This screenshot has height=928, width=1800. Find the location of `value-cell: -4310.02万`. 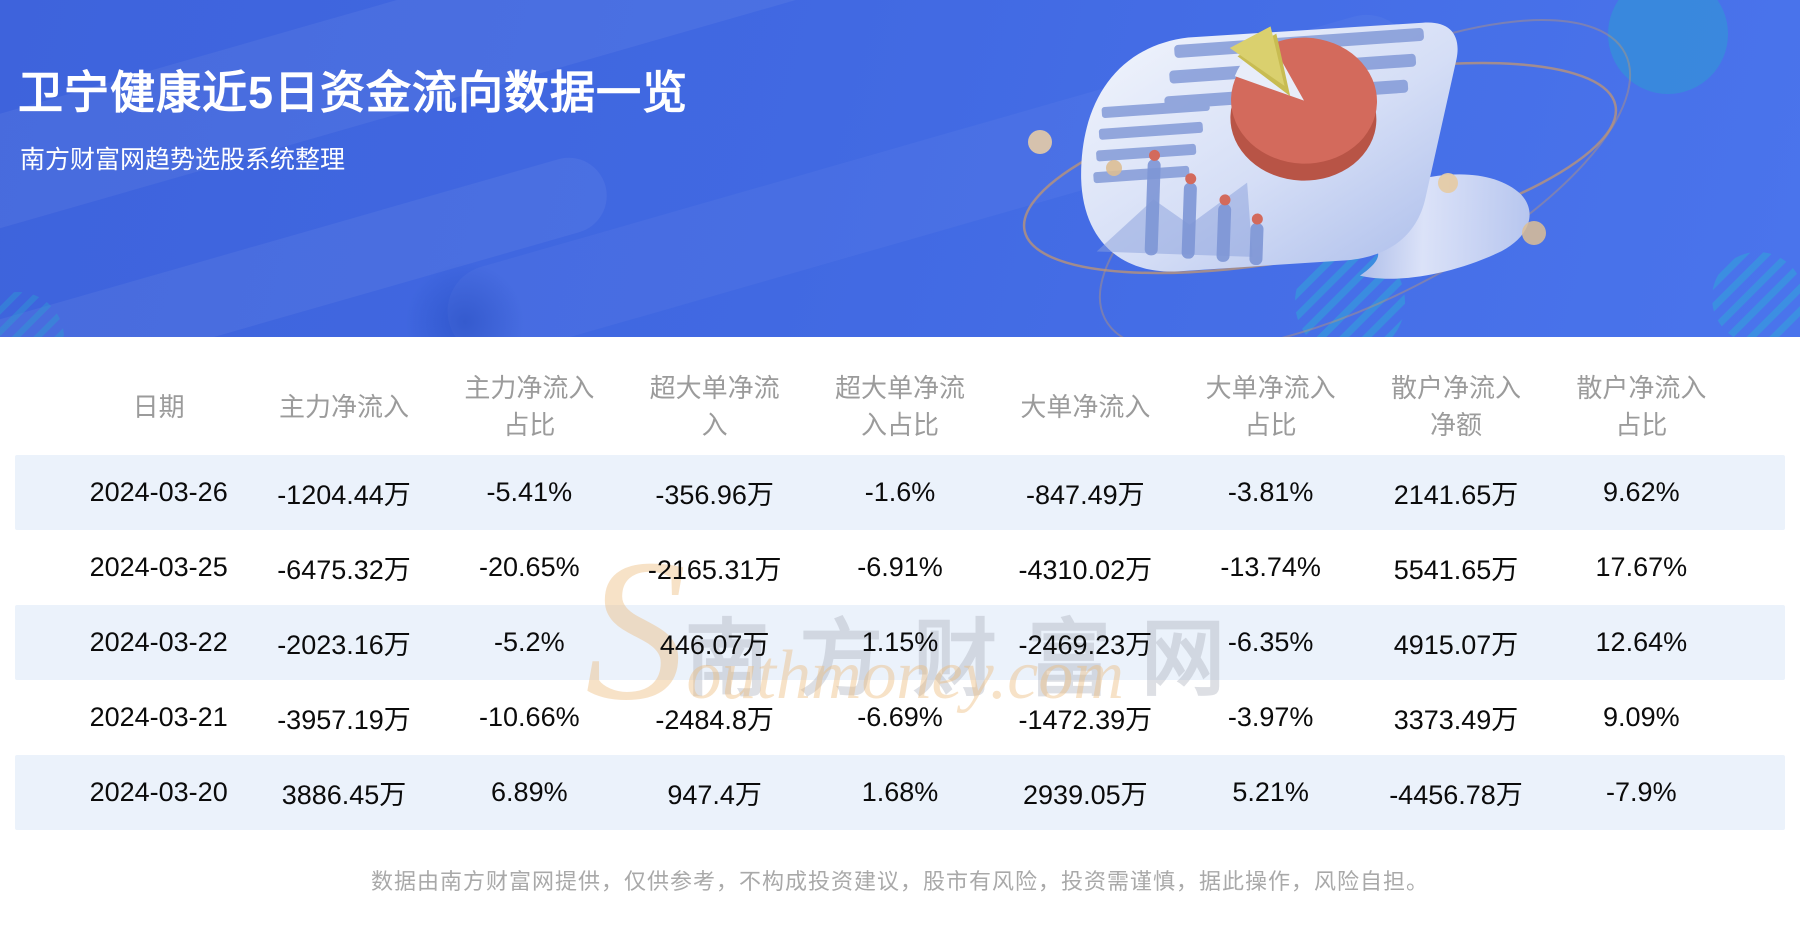

value-cell: -4310.02万 is located at coordinates (1085, 570).